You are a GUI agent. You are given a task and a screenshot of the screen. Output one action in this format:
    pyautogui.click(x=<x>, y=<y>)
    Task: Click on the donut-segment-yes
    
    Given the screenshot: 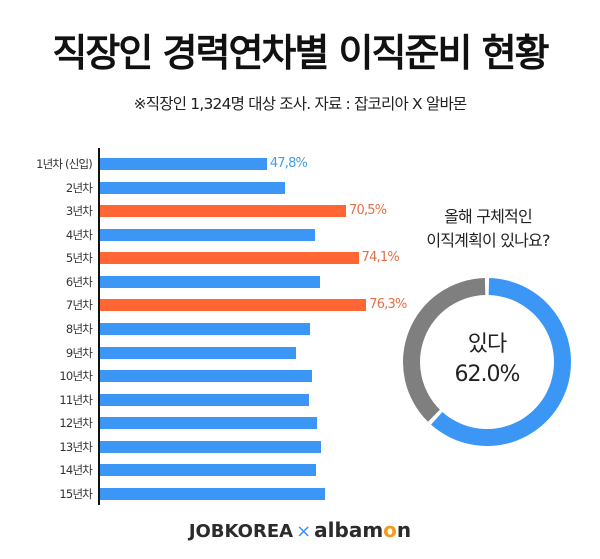 What is the action you would take?
    pyautogui.click(x=501, y=362)
    